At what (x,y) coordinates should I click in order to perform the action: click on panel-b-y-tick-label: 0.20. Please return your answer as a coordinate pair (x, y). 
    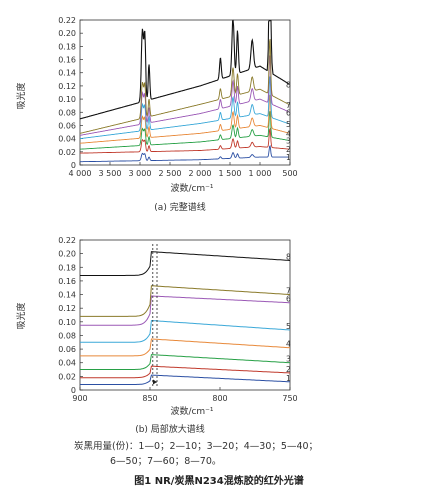
    Looking at the image, I should click on (67, 254).